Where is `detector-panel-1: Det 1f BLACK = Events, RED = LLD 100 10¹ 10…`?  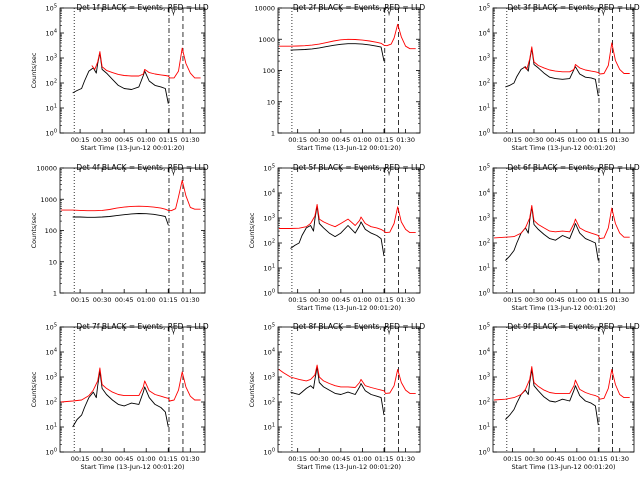
detector-panel-1: Det 1f BLACK = Events, RED = LLD 100 10¹ 10… is located at coordinates (119, 77).